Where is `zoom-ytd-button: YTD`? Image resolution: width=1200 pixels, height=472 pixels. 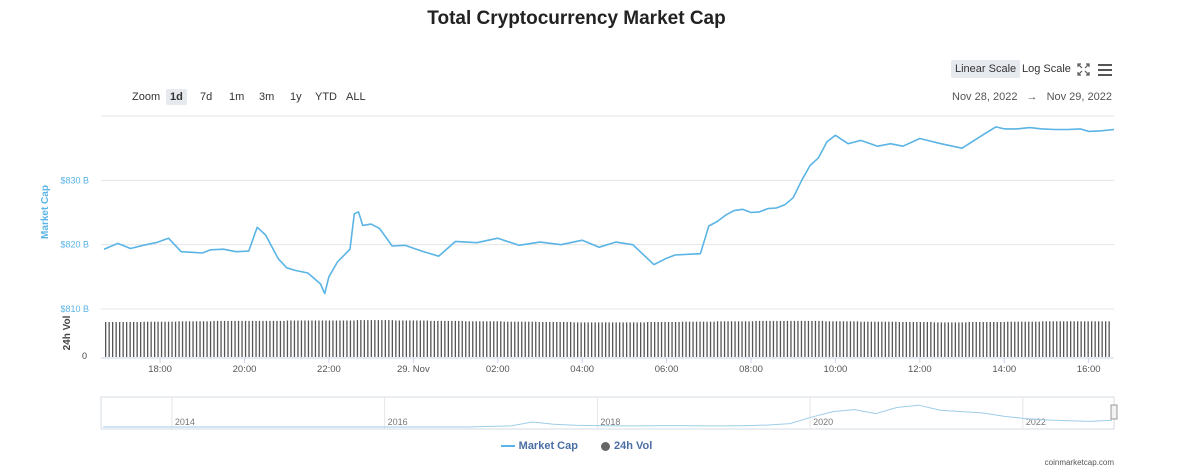 zoom-ytd-button: YTD is located at coordinates (326, 97).